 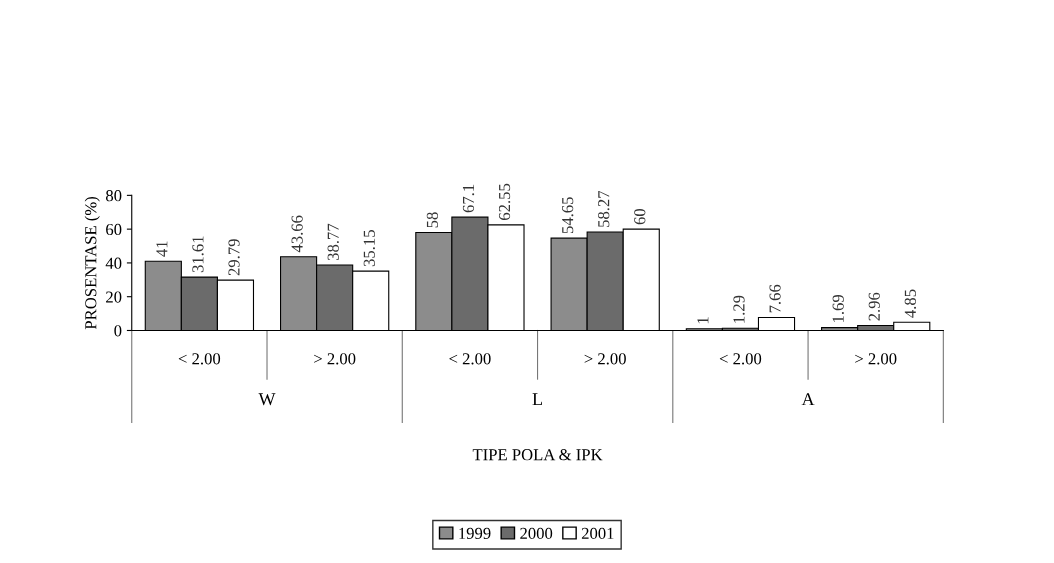 What do you see at coordinates (910, 303) in the screenshot?
I see `data-label: 4.85` at bounding box center [910, 303].